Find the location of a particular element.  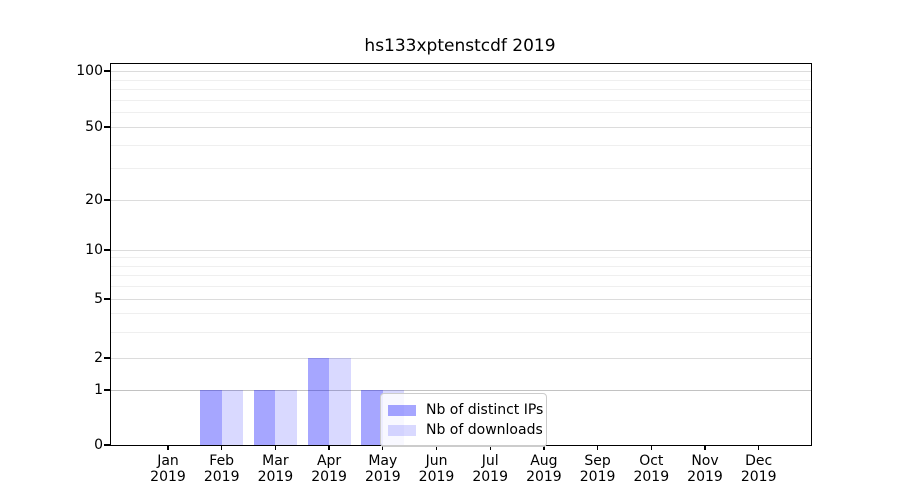

bar-distinct-ips-mar is located at coordinates (264, 417).